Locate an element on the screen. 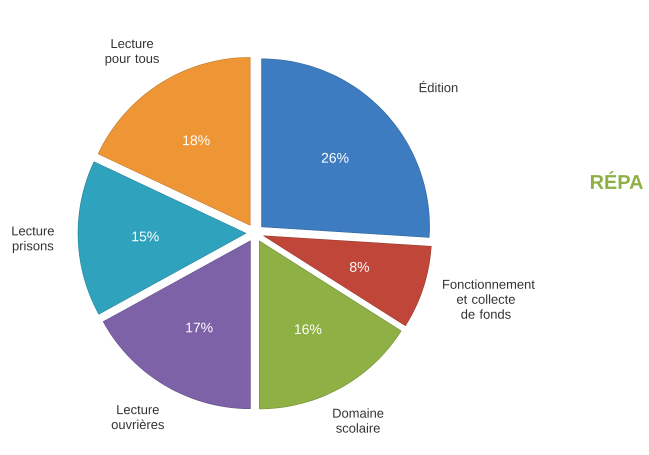  slice-label: Fonctionnement et collecte de fonds is located at coordinates (489, 299).